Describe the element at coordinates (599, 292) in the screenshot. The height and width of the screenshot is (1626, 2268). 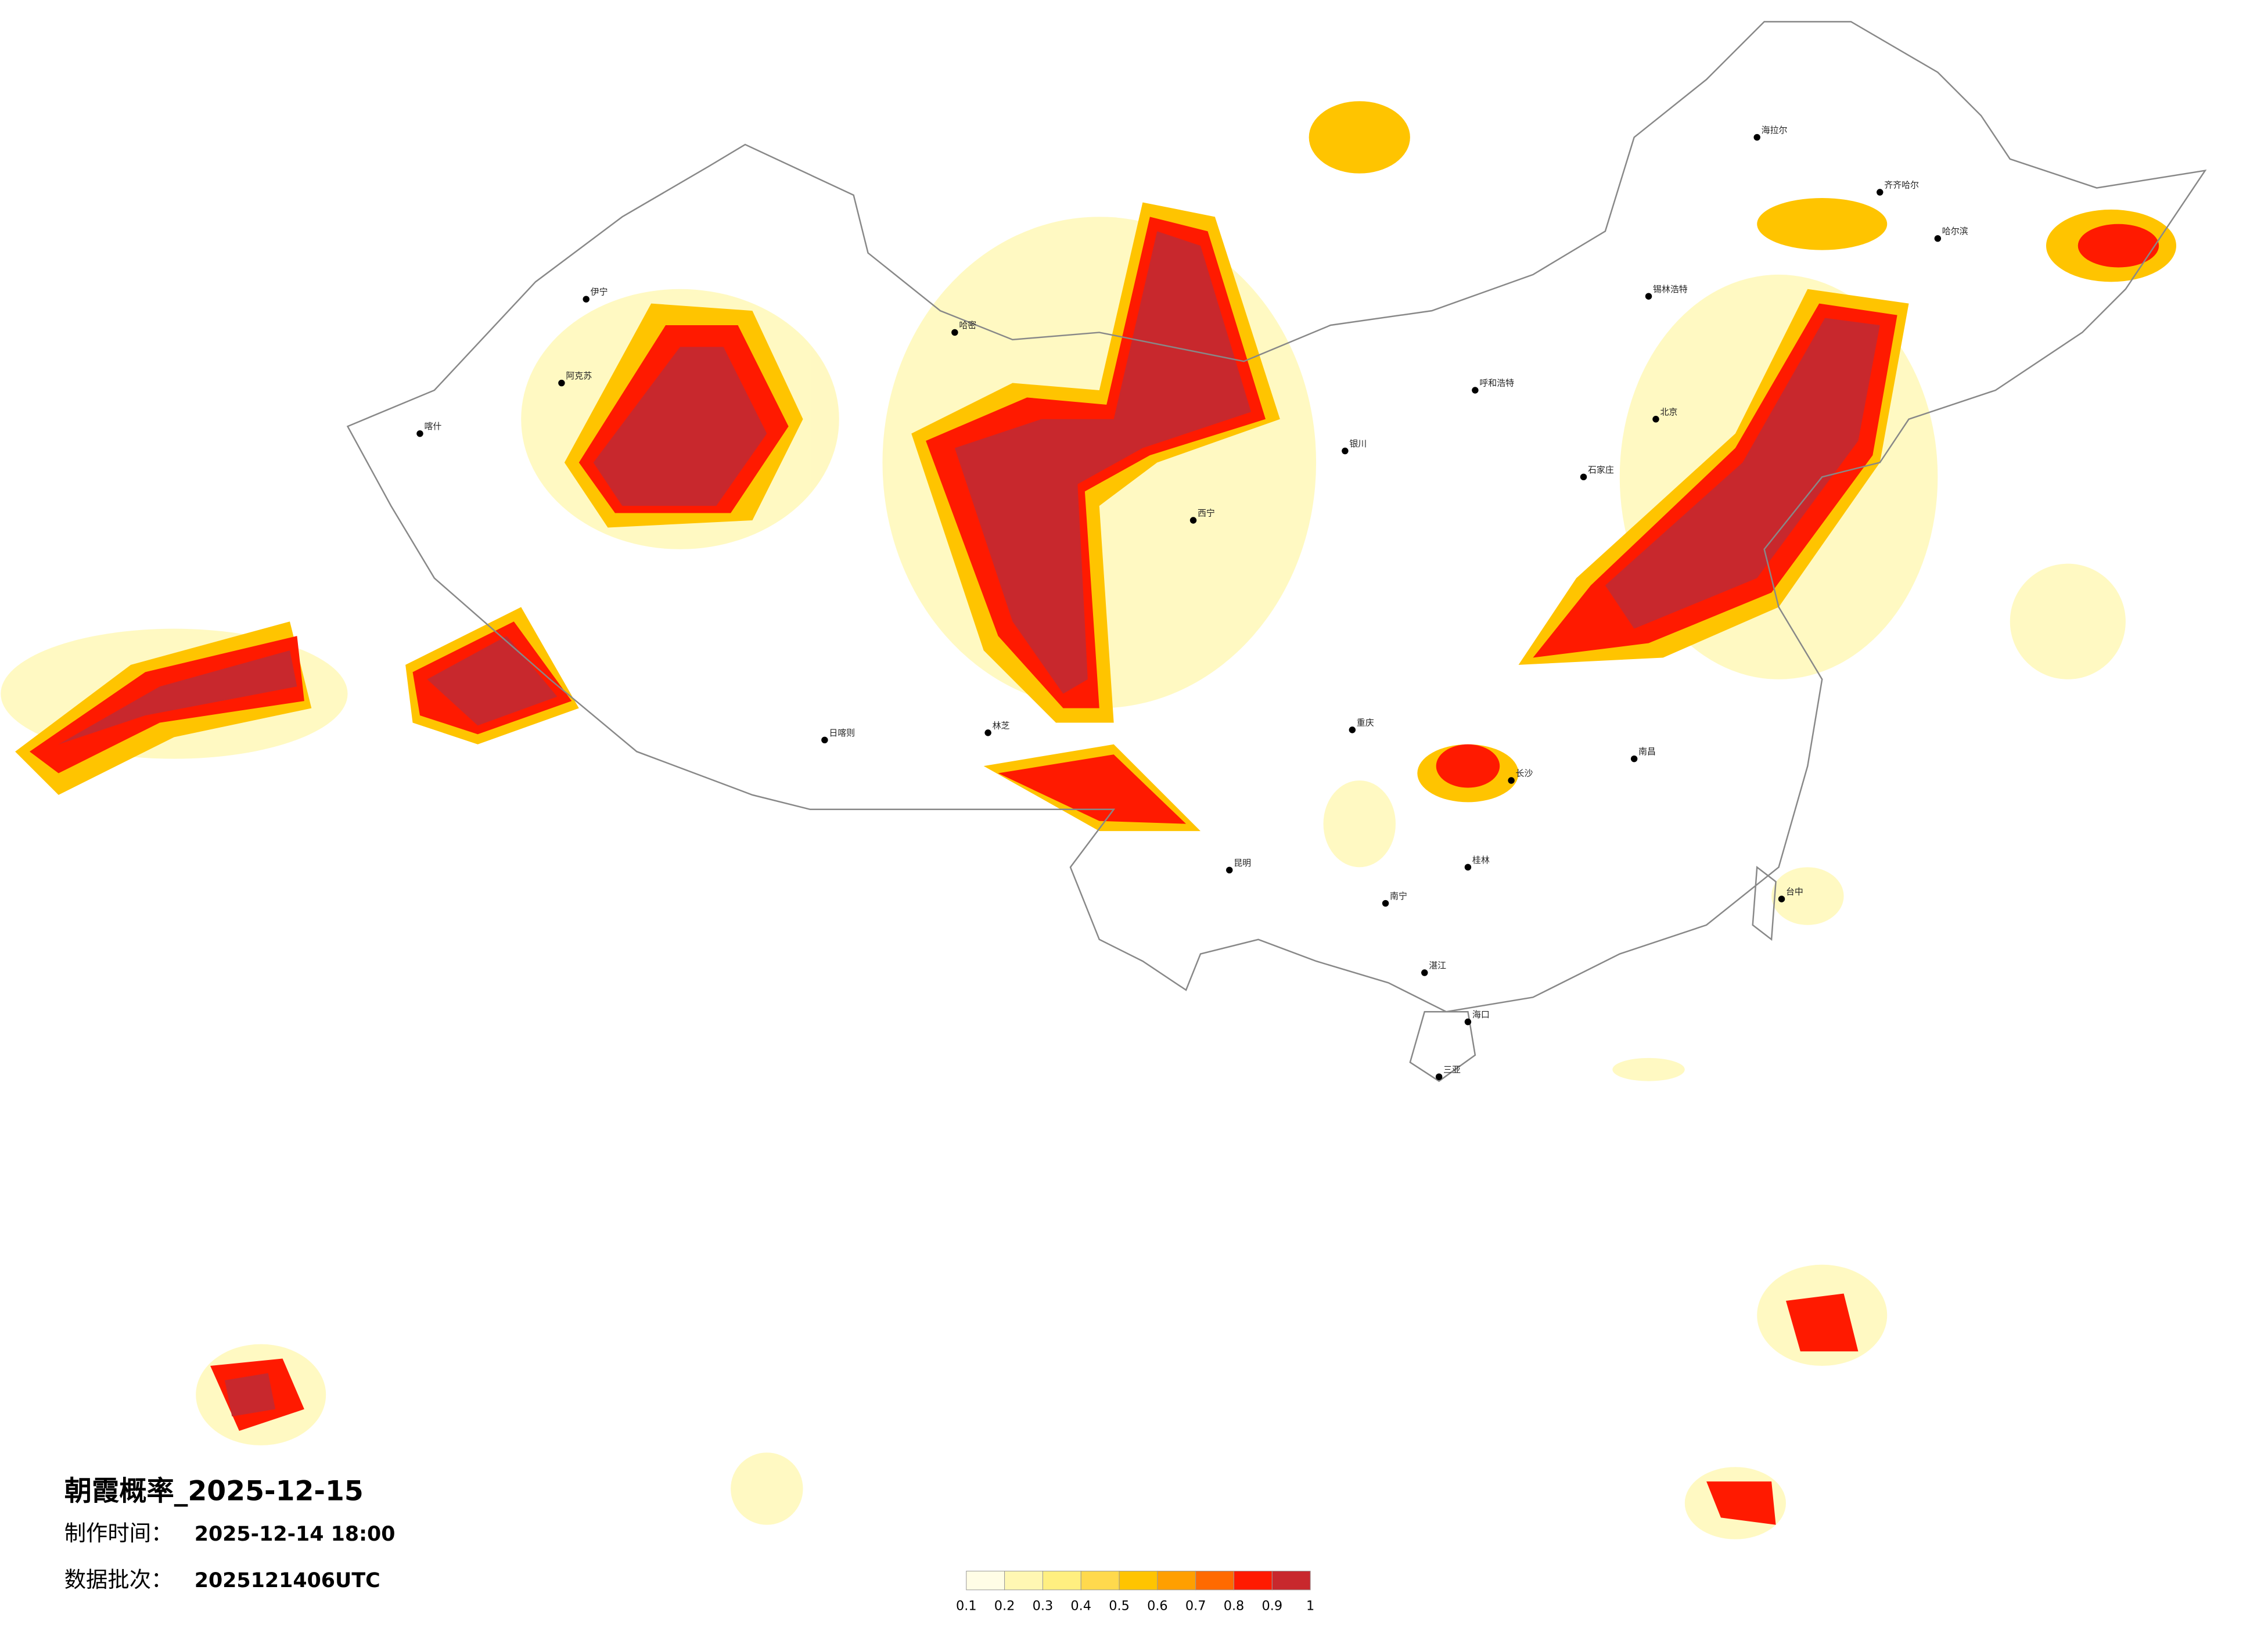
I see `city-label: 伊宁` at that location.